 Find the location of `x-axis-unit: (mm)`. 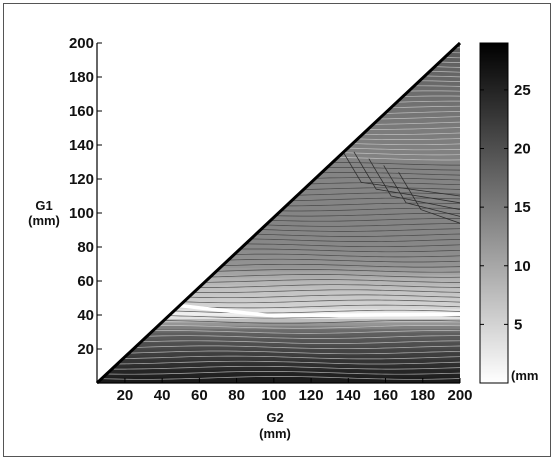

x-axis-unit: (mm) is located at coordinates (275, 433).